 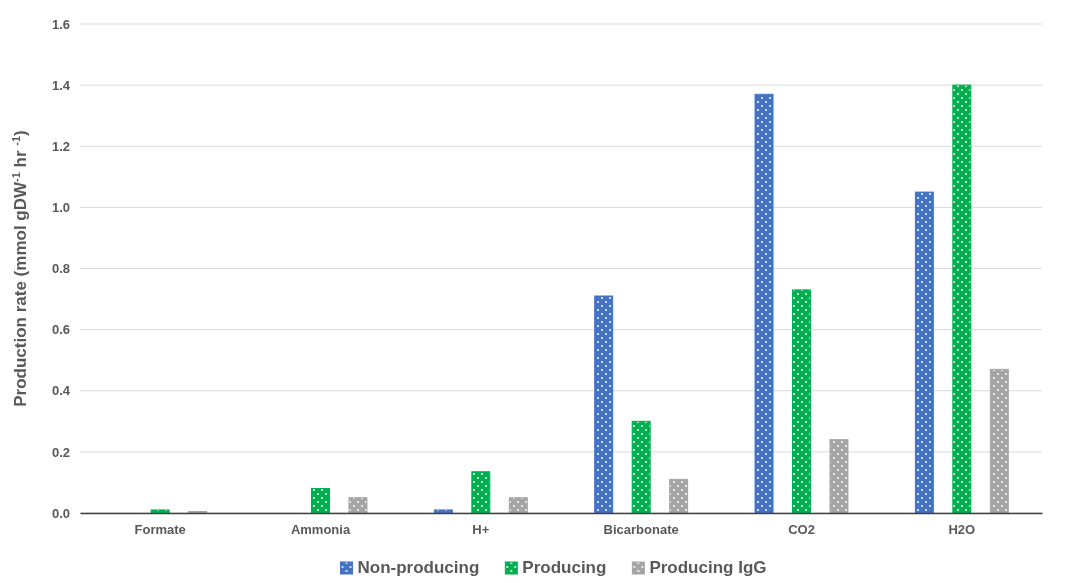 I want to click on x-tick-label: Formate, so click(x=160, y=530).